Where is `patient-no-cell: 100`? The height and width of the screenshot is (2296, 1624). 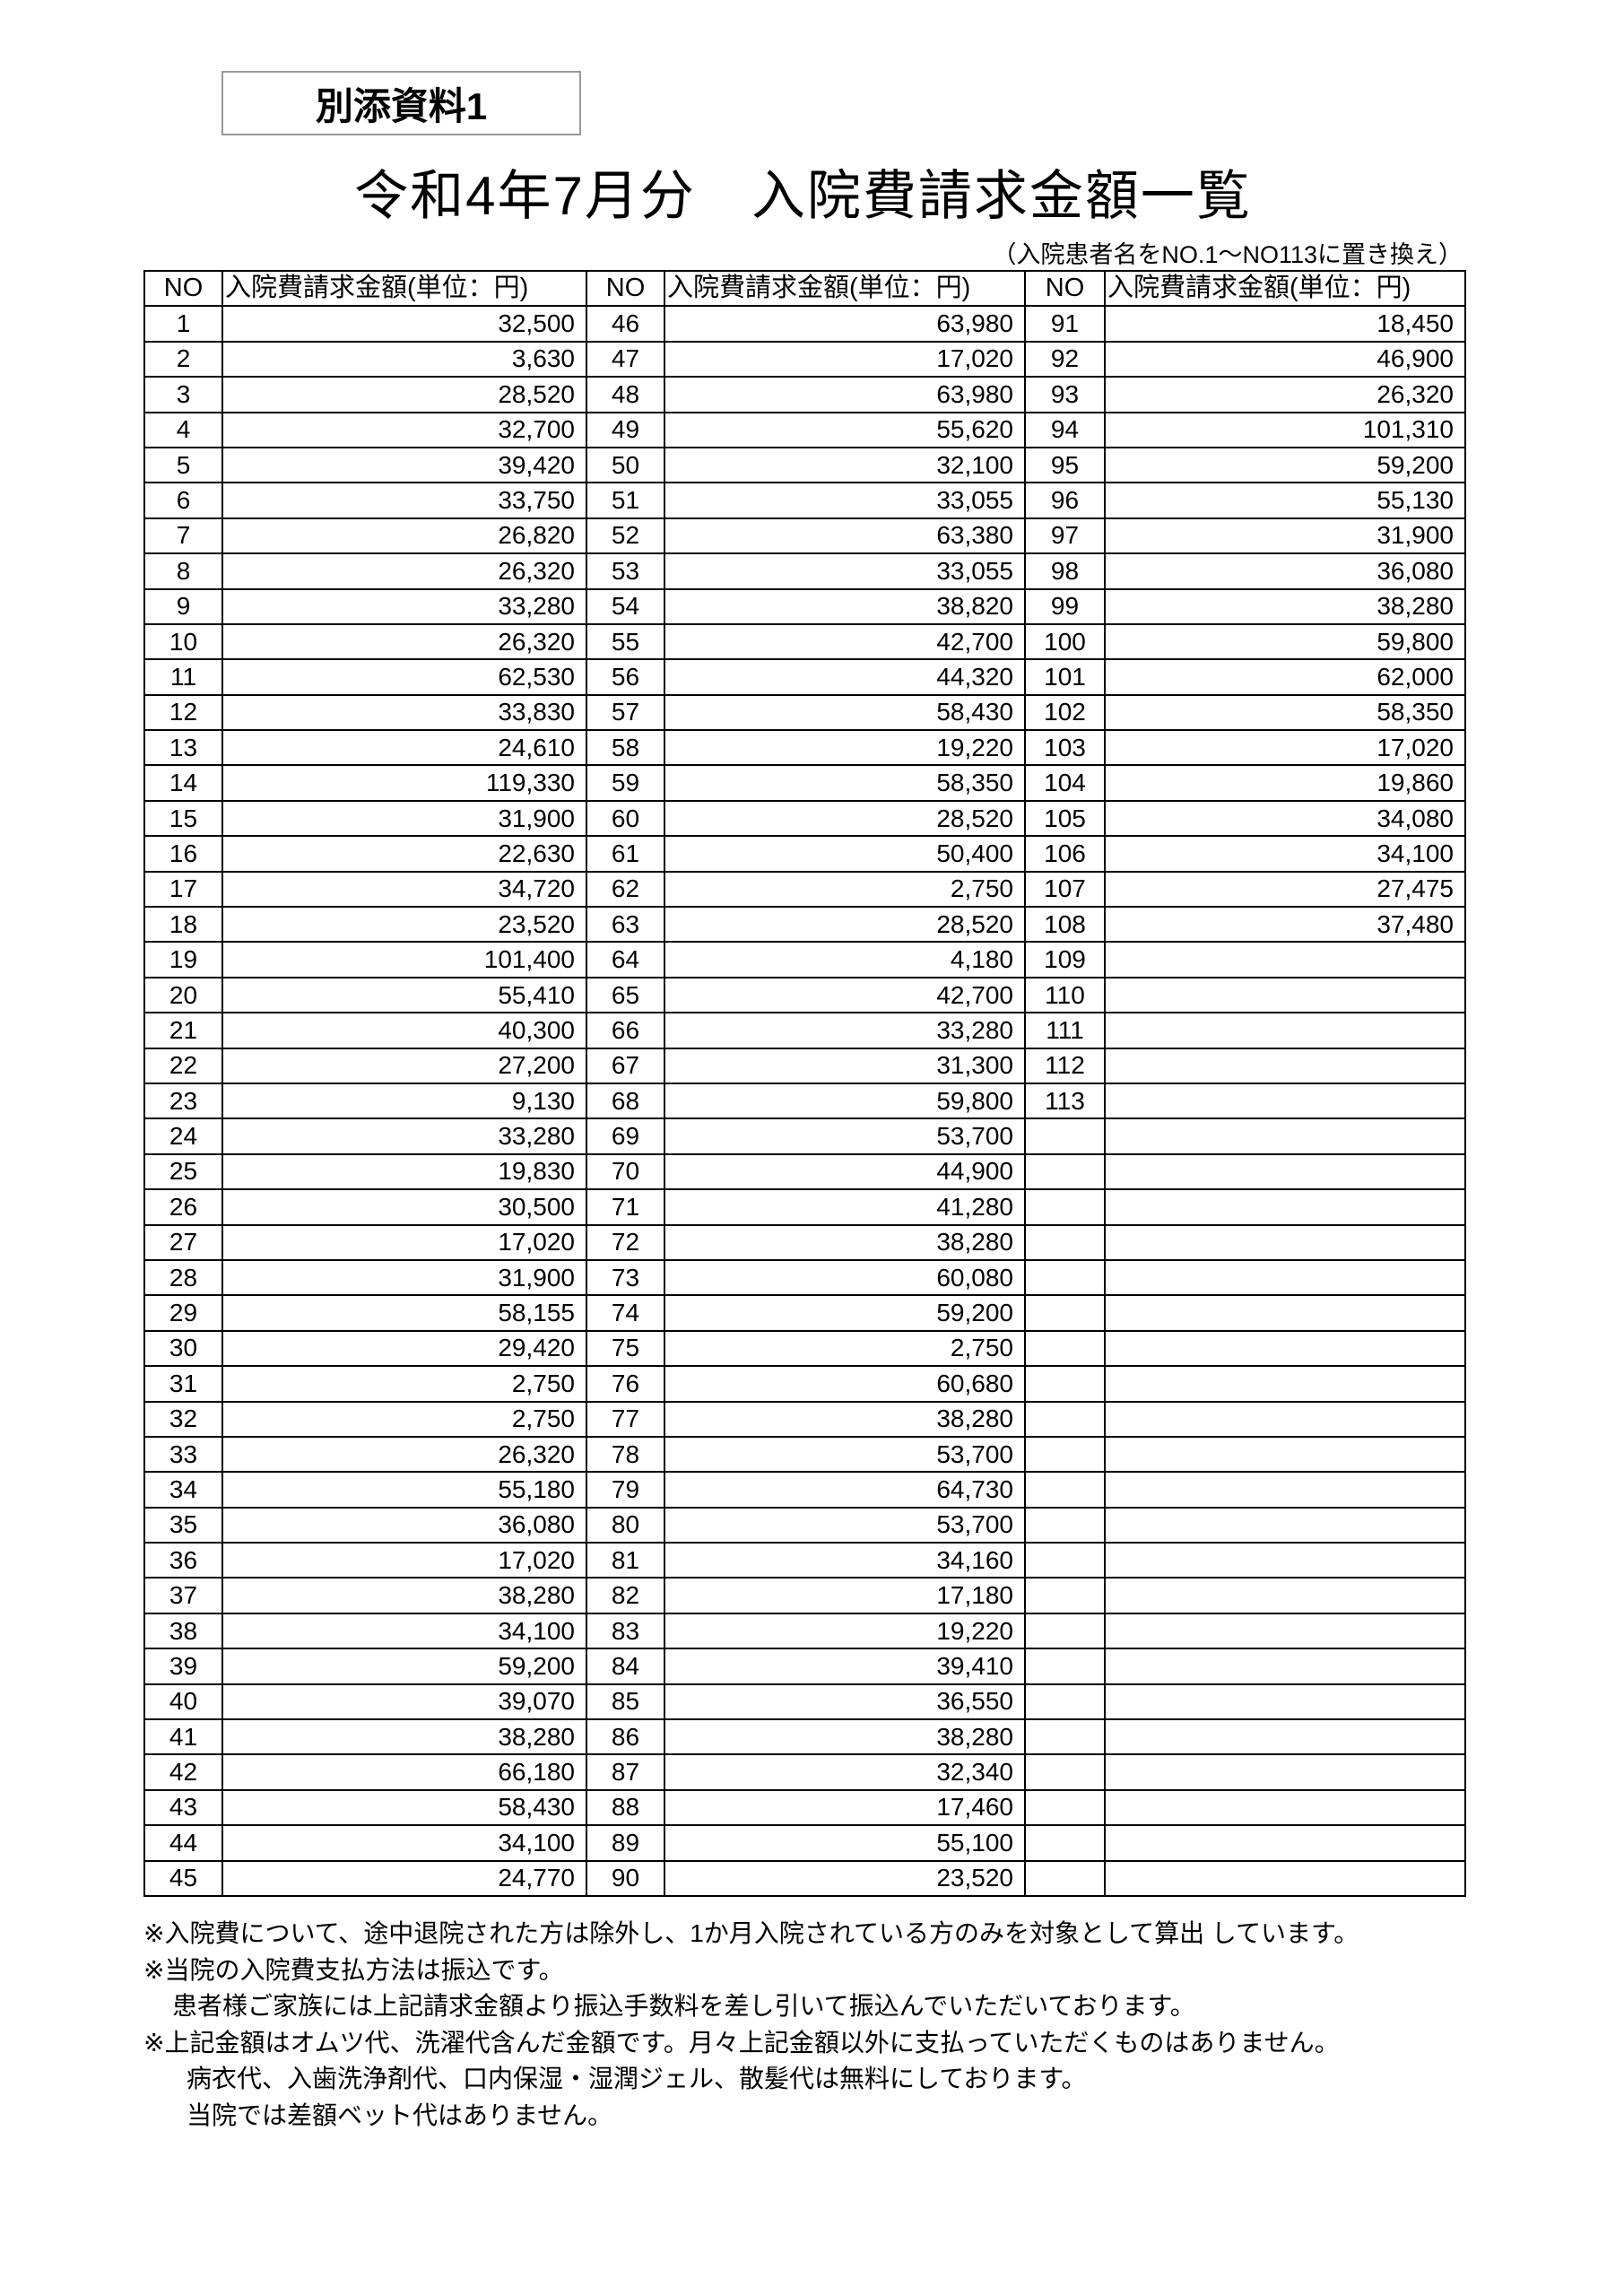 patient-no-cell: 100 is located at coordinates (1065, 641).